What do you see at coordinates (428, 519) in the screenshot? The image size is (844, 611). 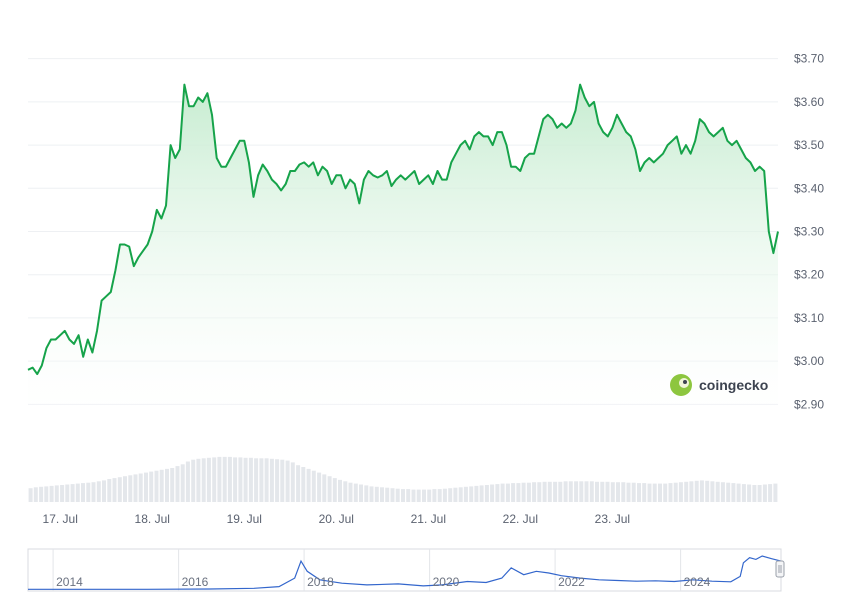 I see `x-tick-label: 21. Jul` at bounding box center [428, 519].